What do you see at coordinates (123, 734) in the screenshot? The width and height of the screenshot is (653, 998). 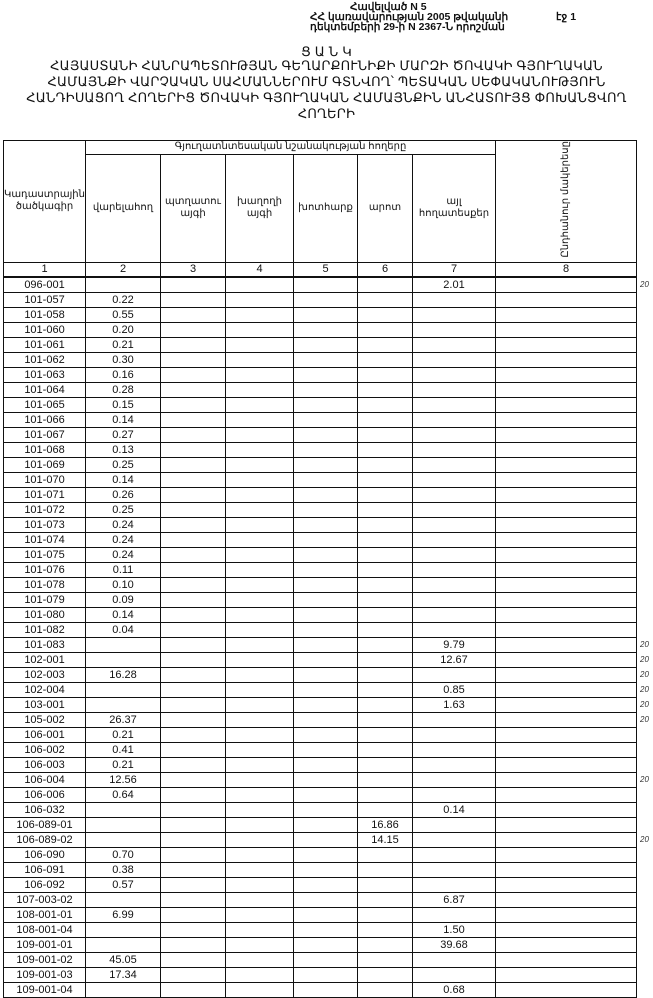 I see `area-cell: 0.21` at bounding box center [123, 734].